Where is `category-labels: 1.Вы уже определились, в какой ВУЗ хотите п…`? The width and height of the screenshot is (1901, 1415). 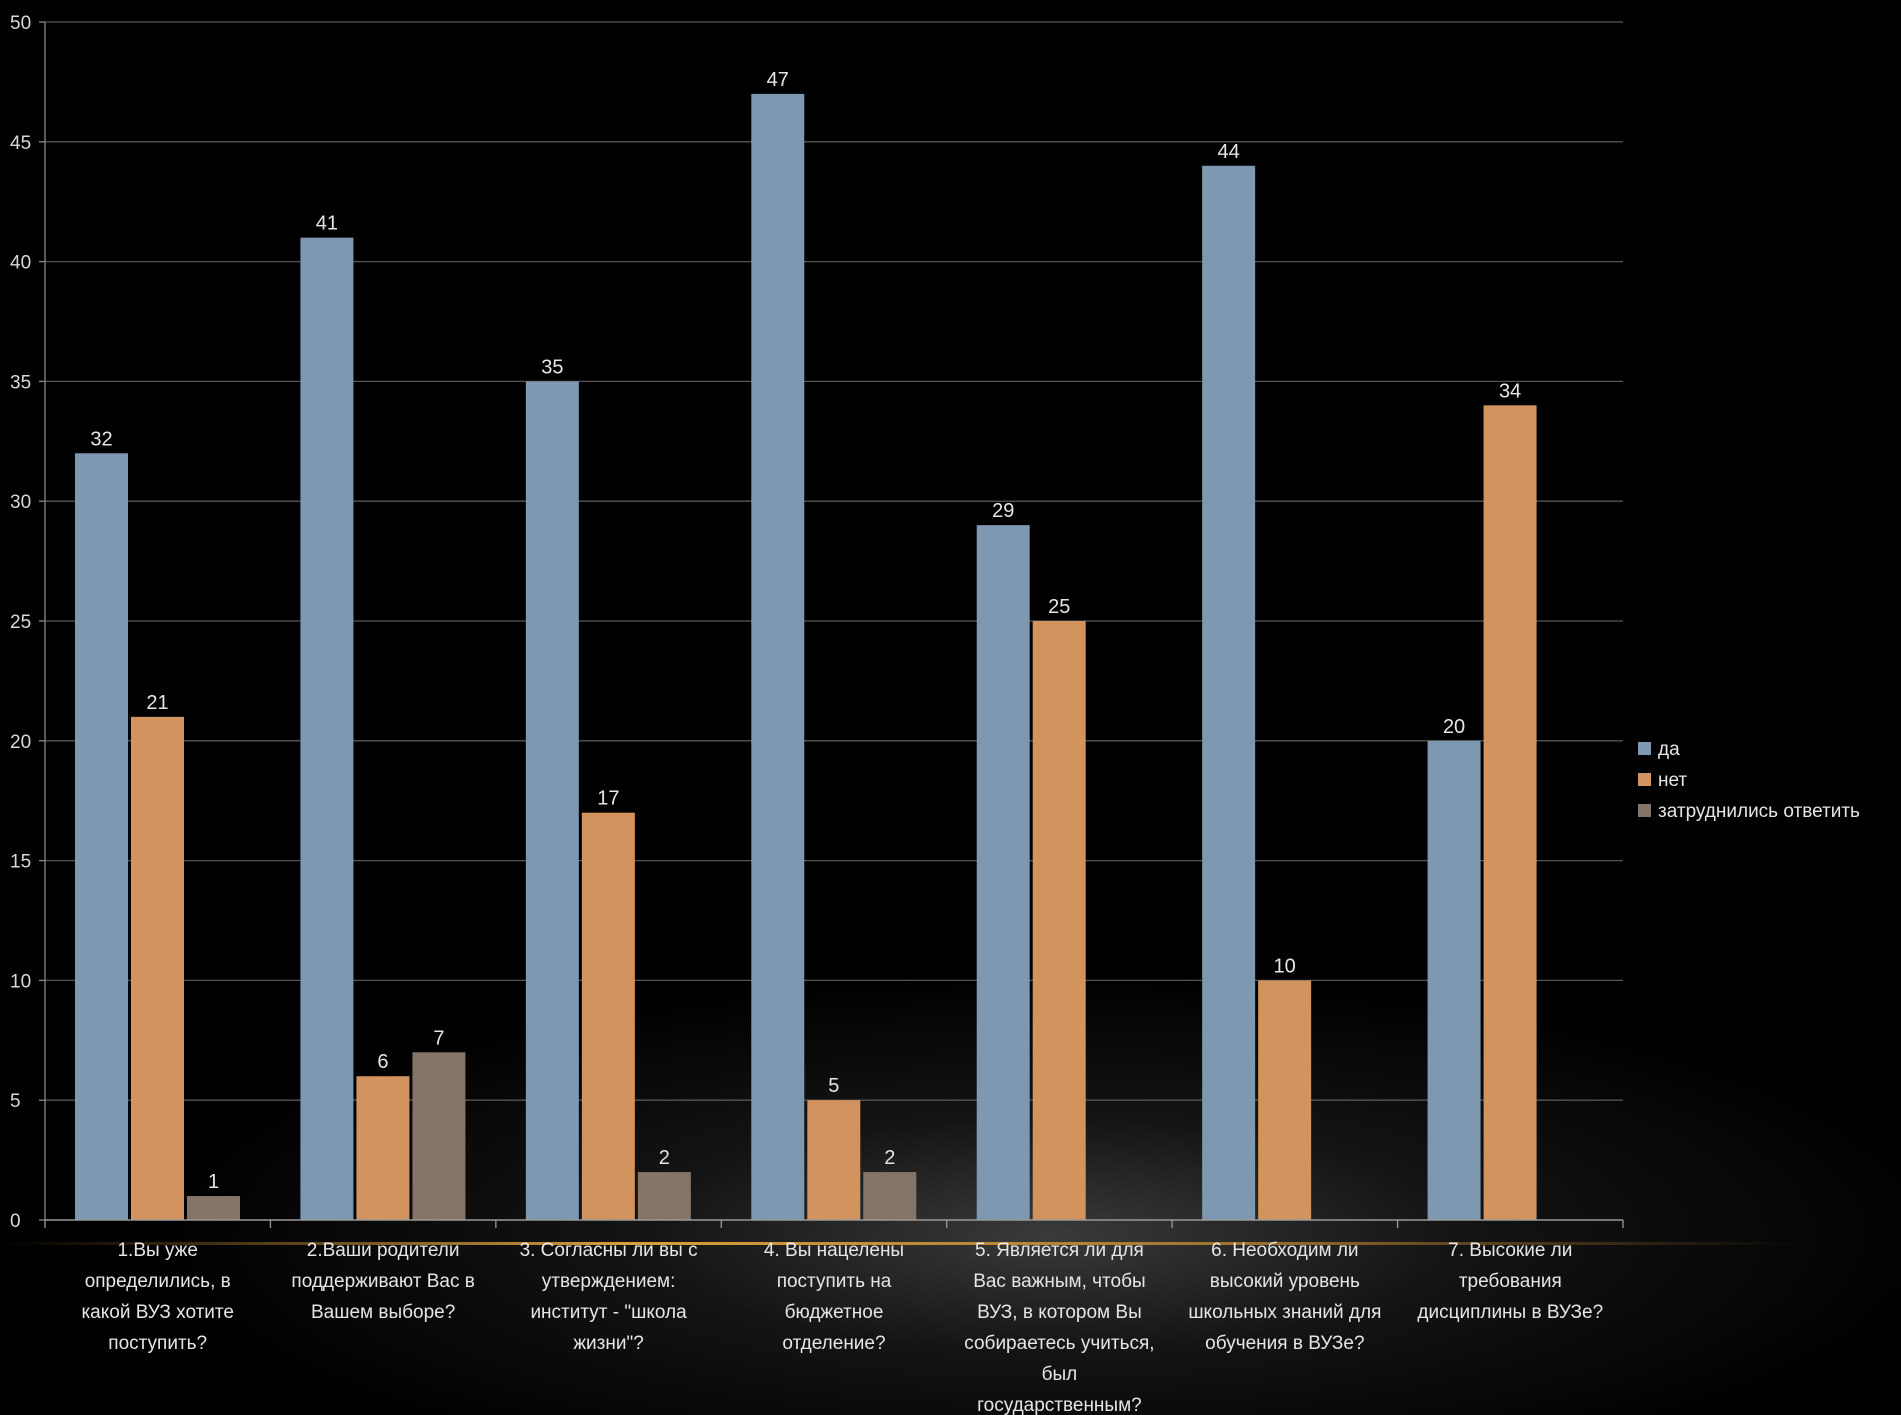 category-labels: 1.Вы уже определились, в какой ВУЗ хотите п… is located at coordinates (842, 1327).